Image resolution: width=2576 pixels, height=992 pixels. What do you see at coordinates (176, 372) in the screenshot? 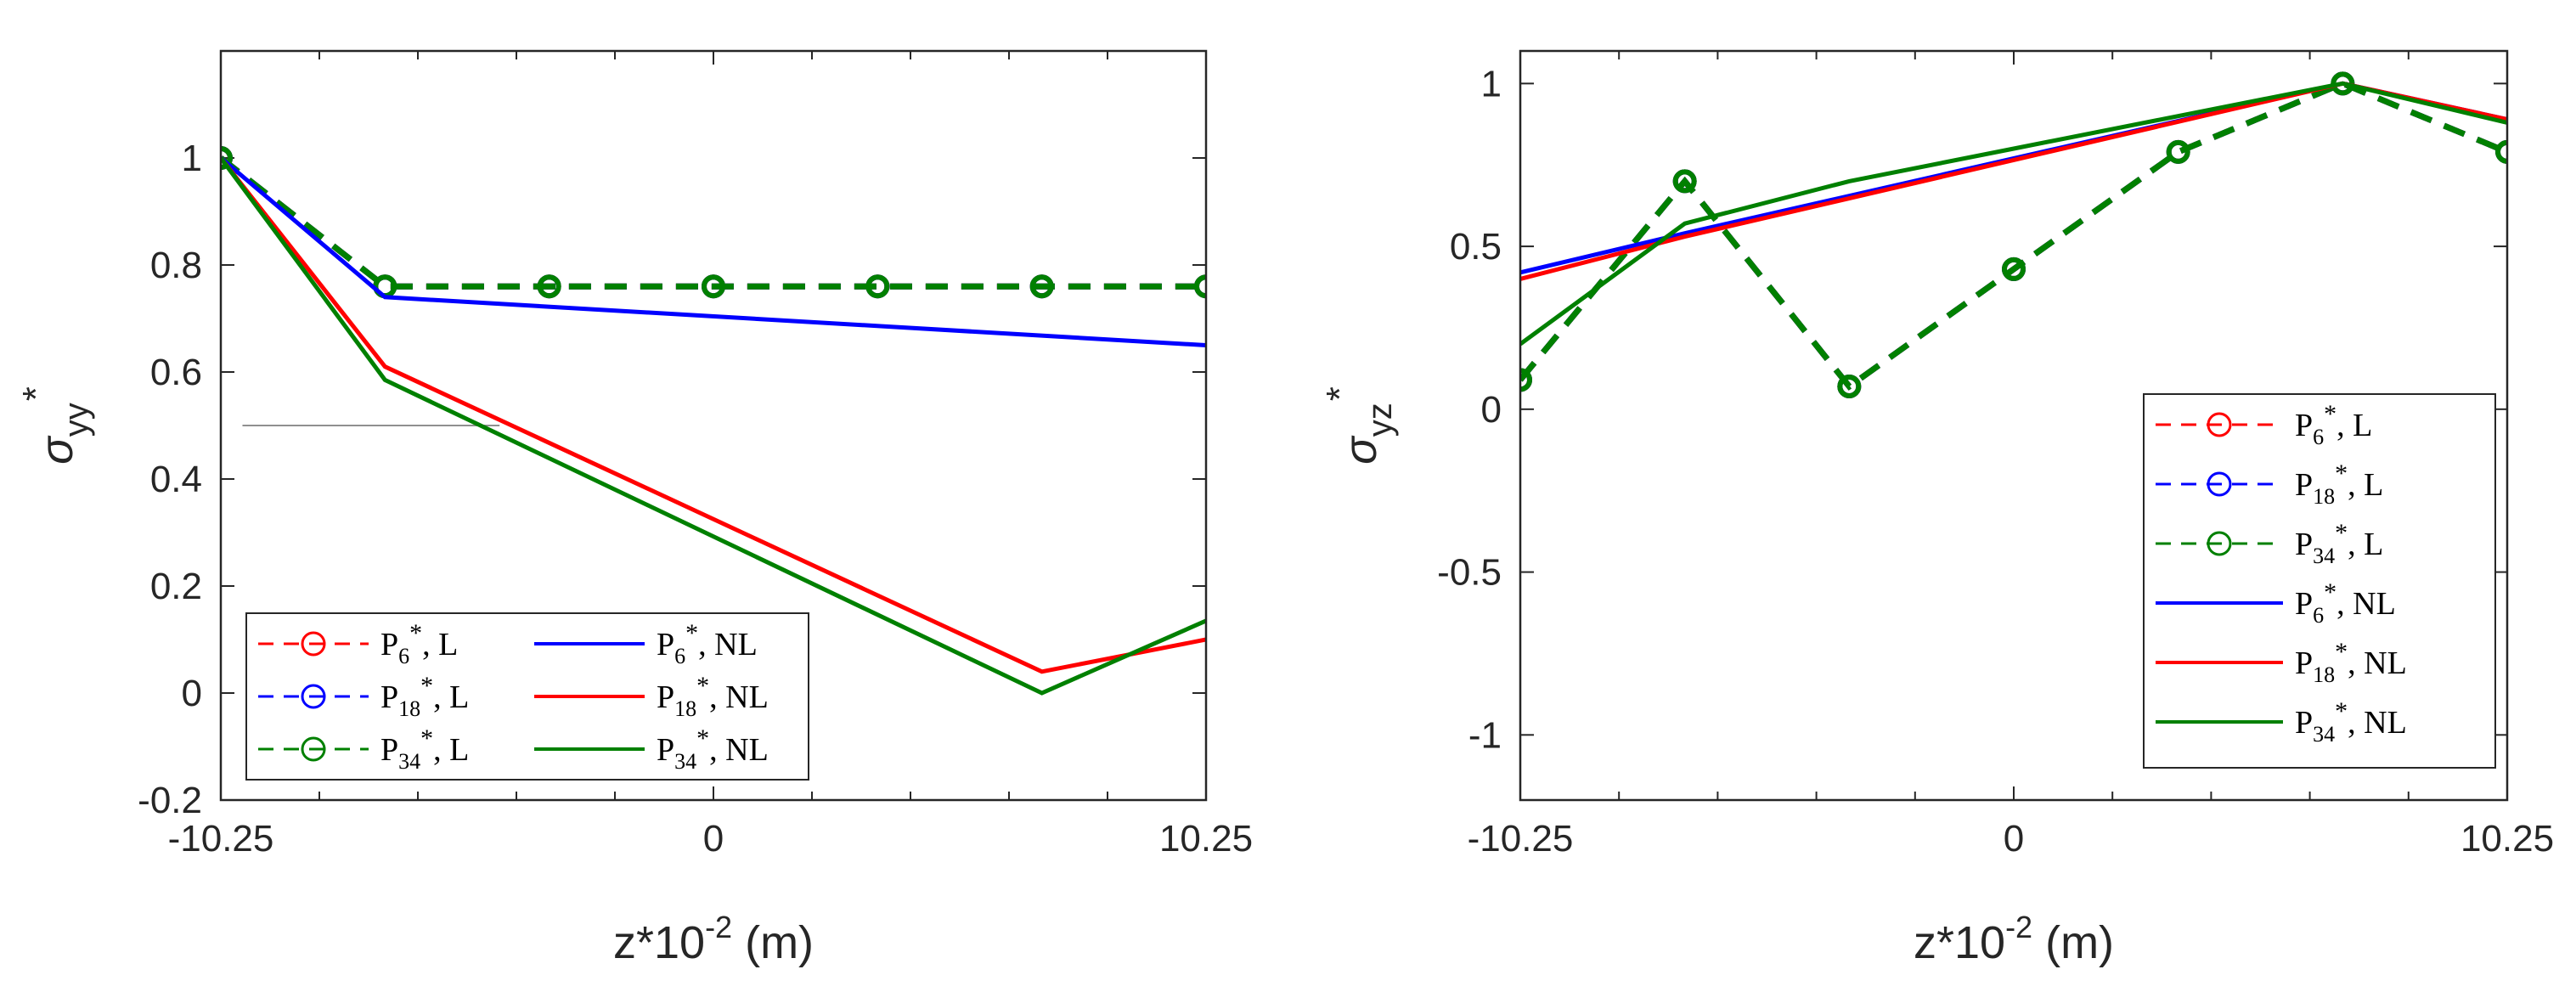
I see `y-tick-label: 0.6` at bounding box center [176, 372].